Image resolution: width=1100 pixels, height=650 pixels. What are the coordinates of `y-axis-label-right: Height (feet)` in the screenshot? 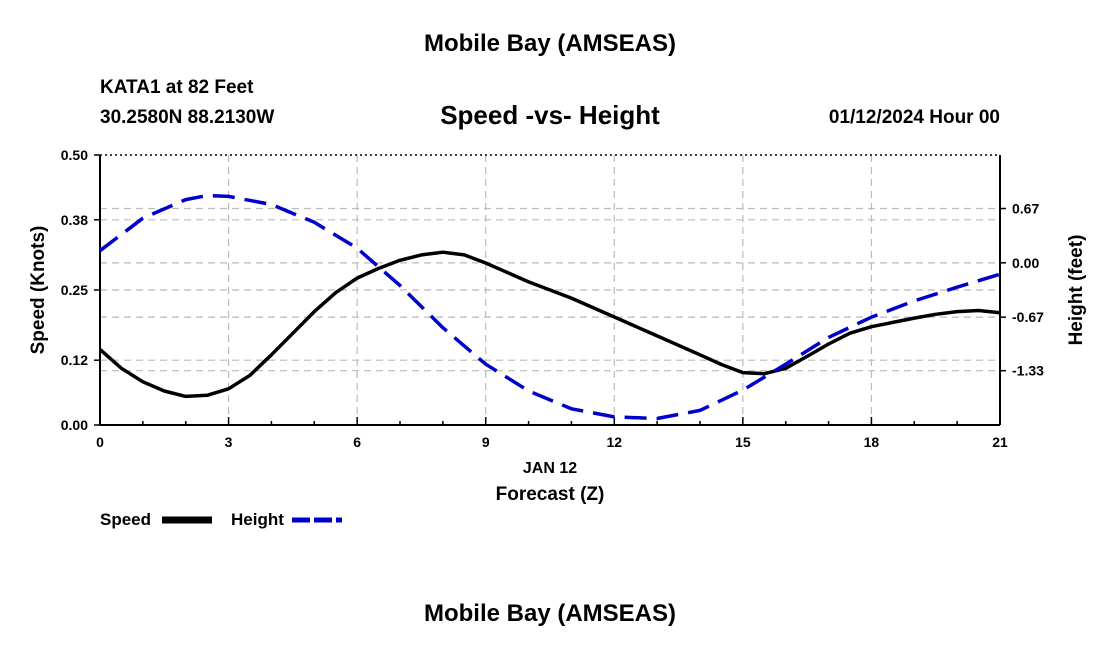 It's located at (1076, 290).